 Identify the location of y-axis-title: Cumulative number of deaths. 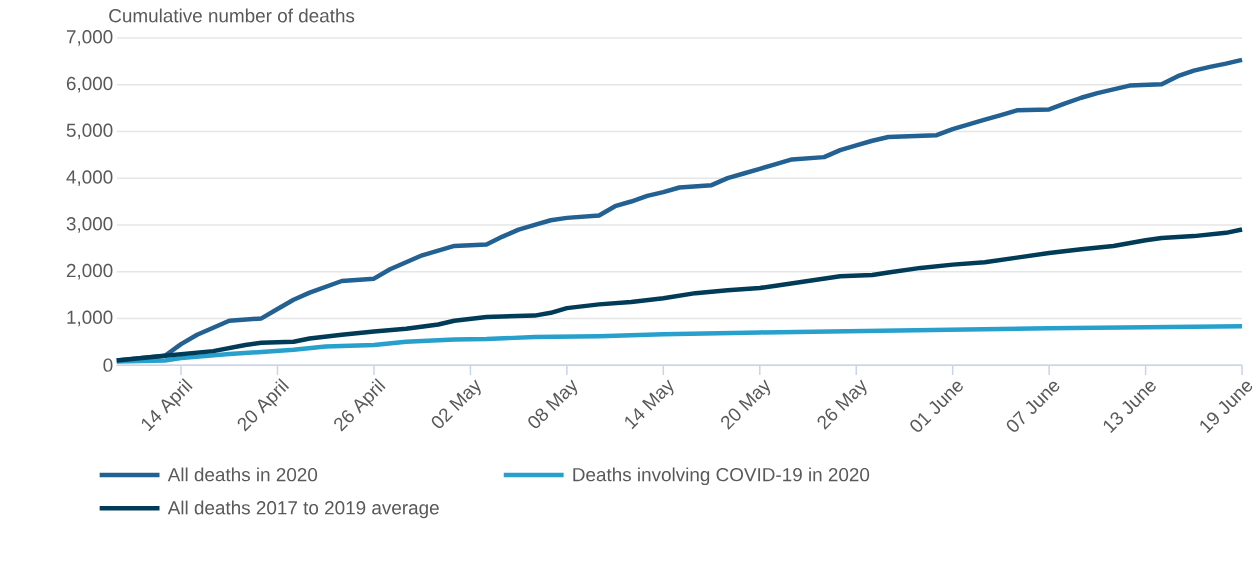
(232, 15).